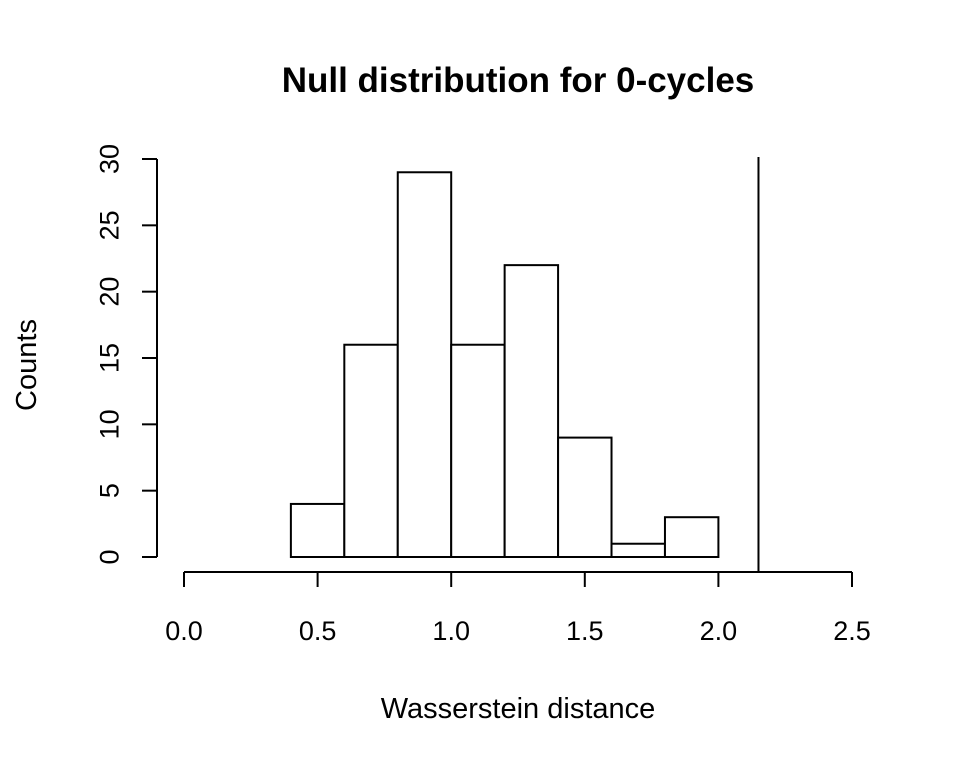 The height and width of the screenshot is (768, 960). Describe the element at coordinates (109, 424) in the screenshot. I see `y-tick-label: 10` at that location.